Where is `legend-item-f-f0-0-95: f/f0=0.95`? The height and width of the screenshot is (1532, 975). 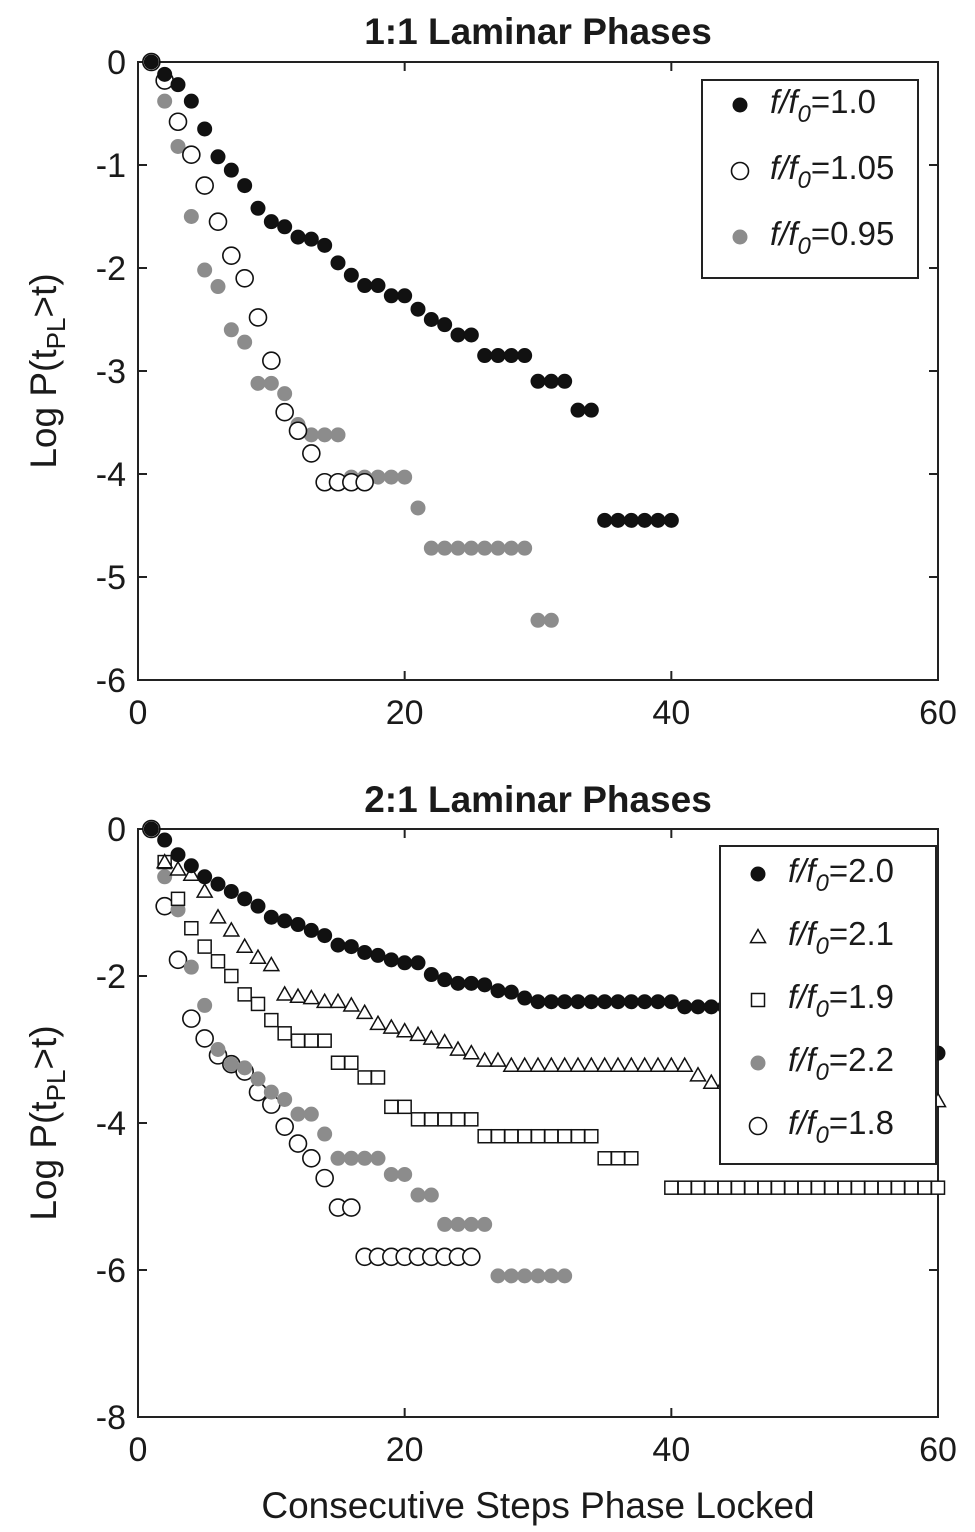 legend-item-f-f0-0-95: f/f0=0.95 is located at coordinates (813, 237).